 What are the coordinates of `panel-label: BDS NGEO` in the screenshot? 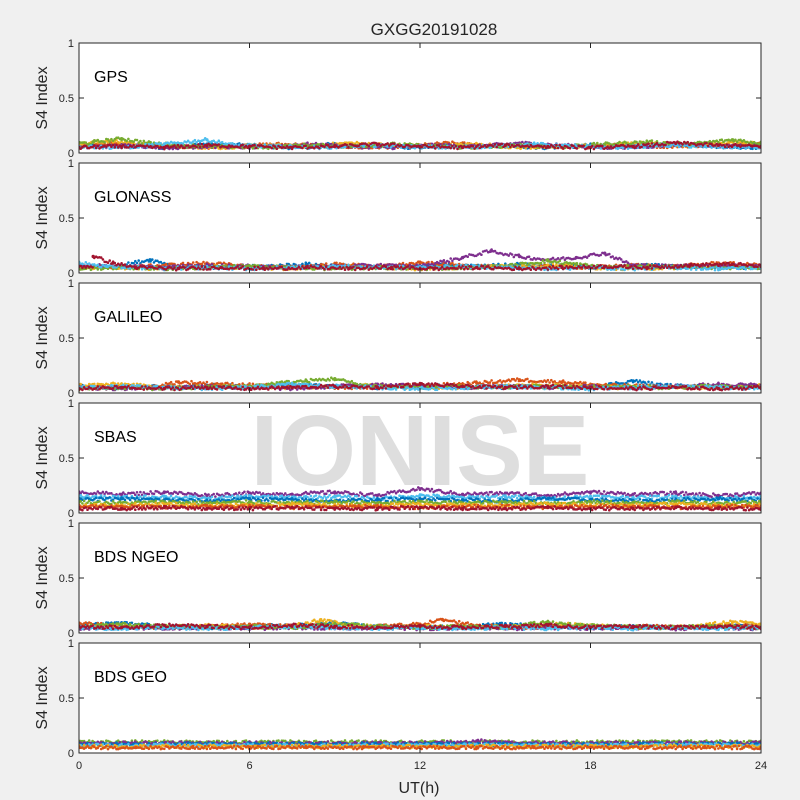 It's located at (136, 557).